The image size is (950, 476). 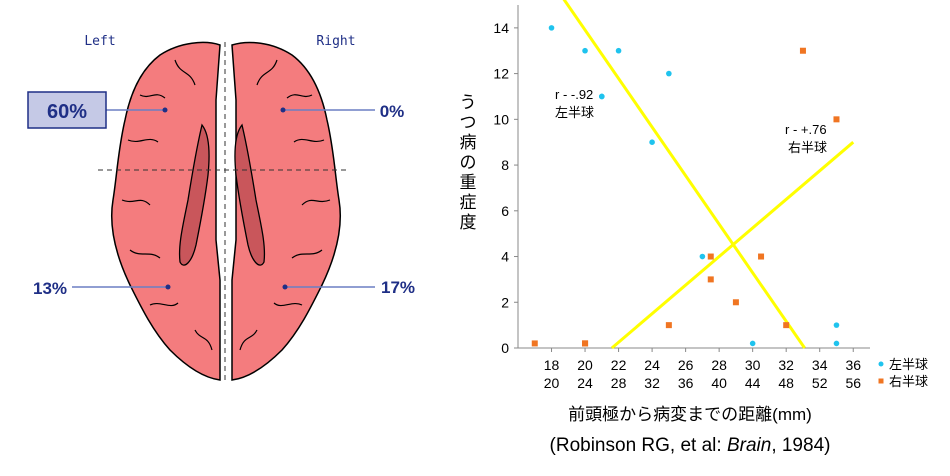 What do you see at coordinates (881, 381) in the screenshot?
I see `legend-right-marker` at bounding box center [881, 381].